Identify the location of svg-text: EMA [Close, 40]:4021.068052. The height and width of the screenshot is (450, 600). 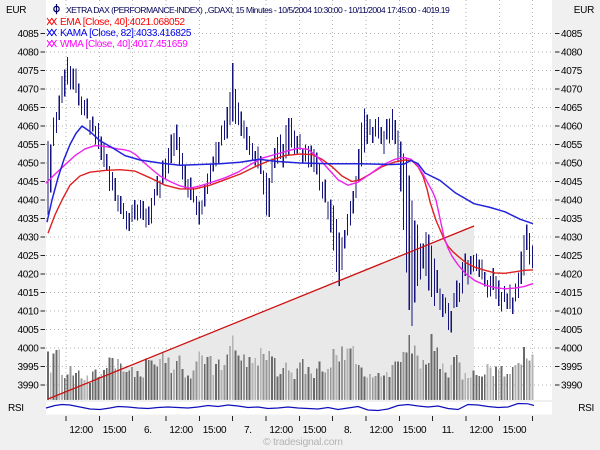
(123, 22).